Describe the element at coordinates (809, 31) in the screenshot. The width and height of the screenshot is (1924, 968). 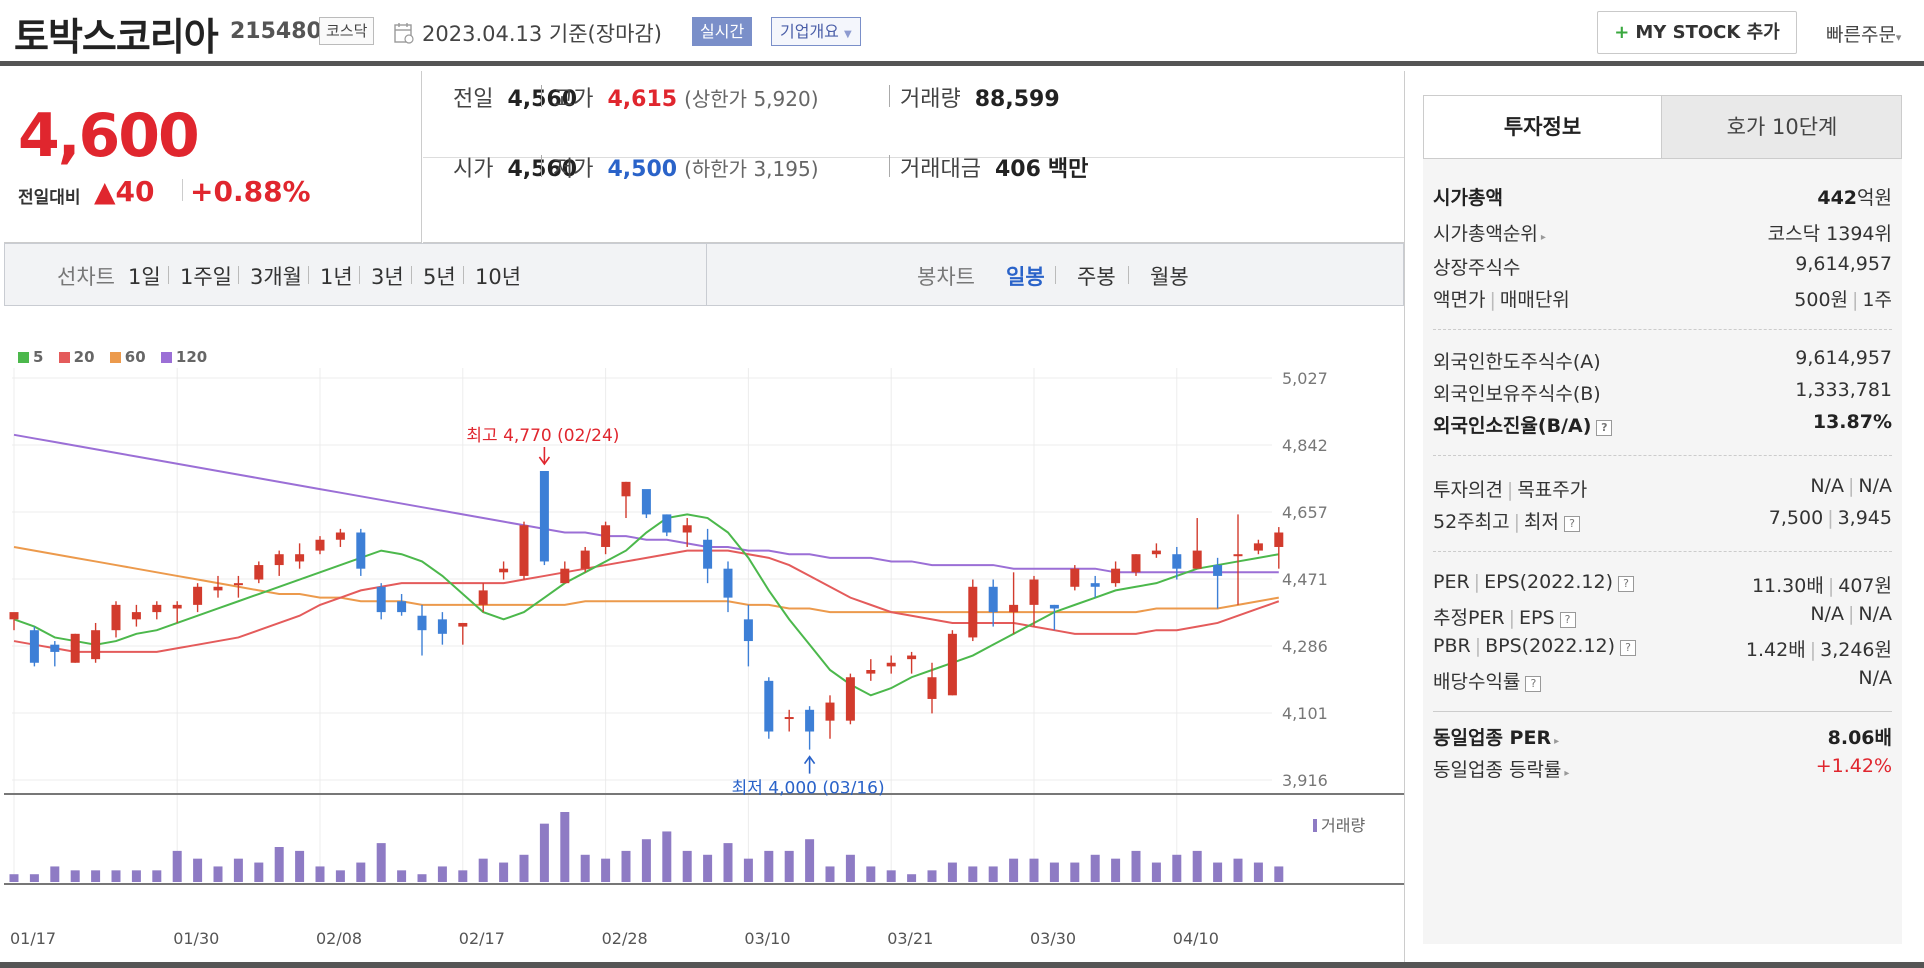
I see `company-overview-label: 기업개요` at that location.